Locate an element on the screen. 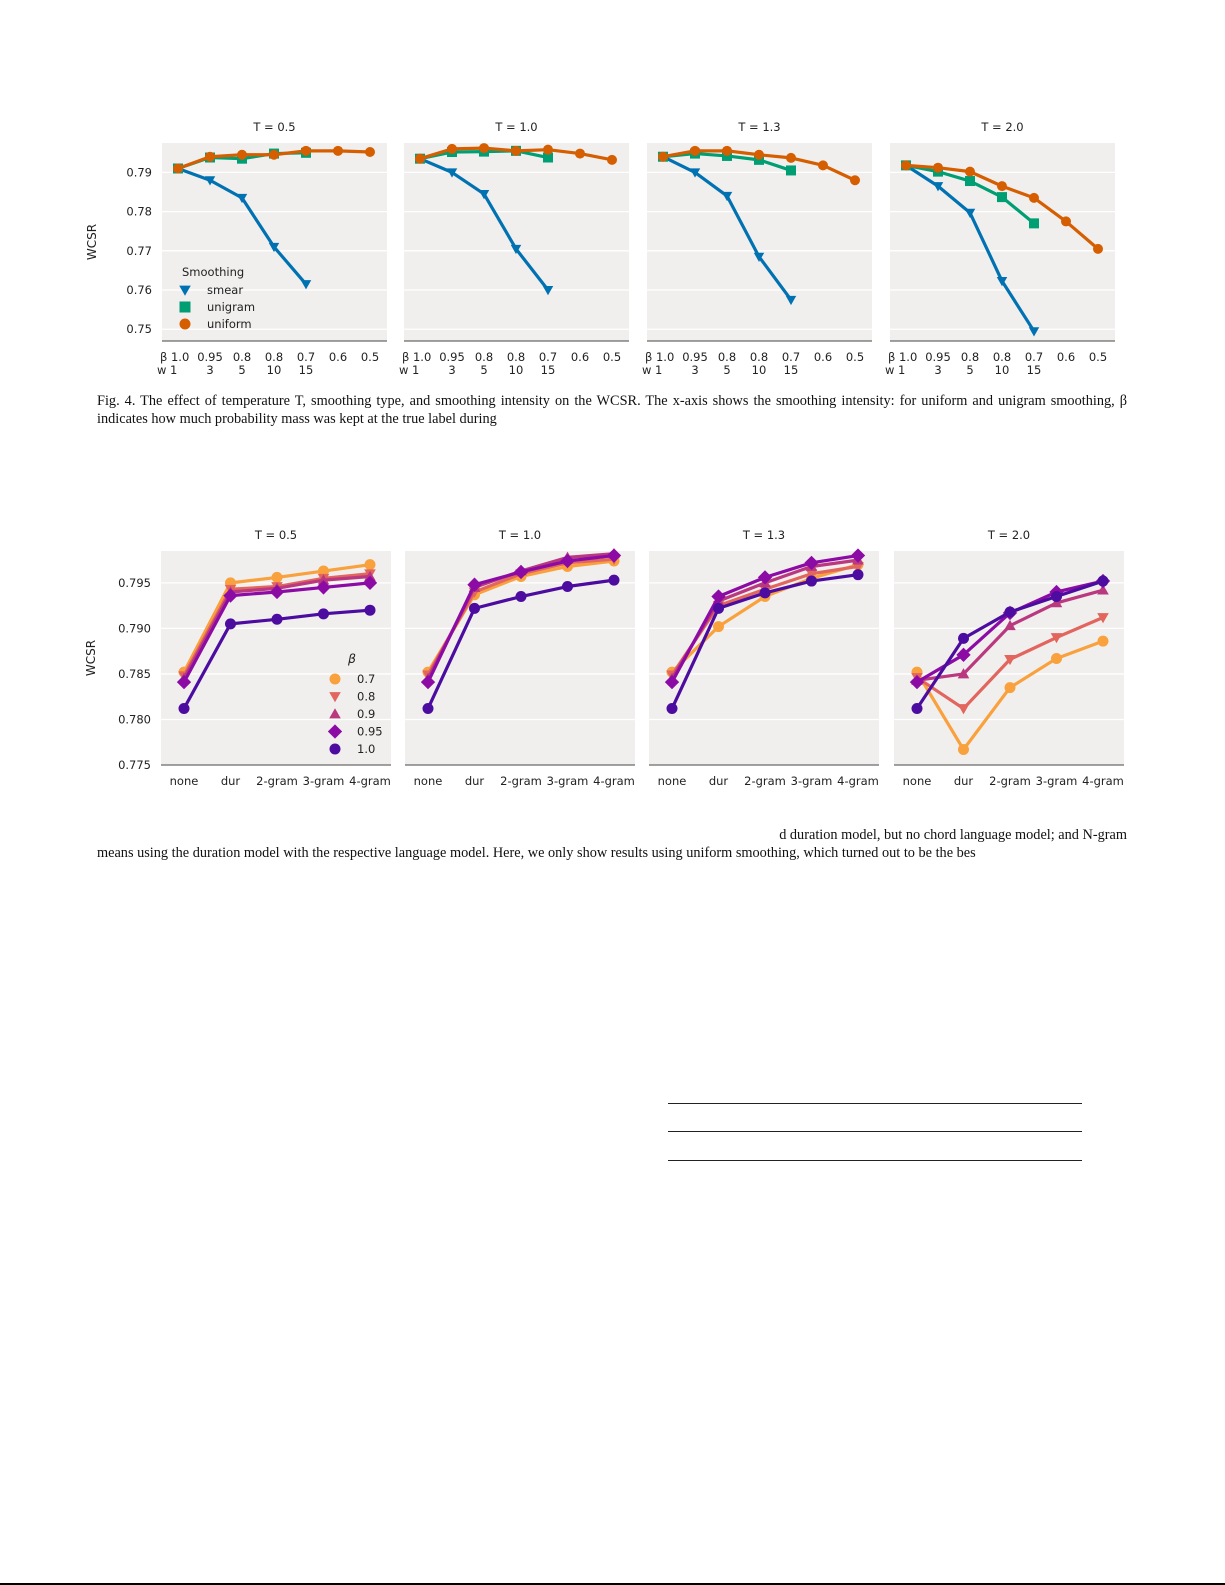  x-tick-beta-label: 0.7 is located at coordinates (548, 357).